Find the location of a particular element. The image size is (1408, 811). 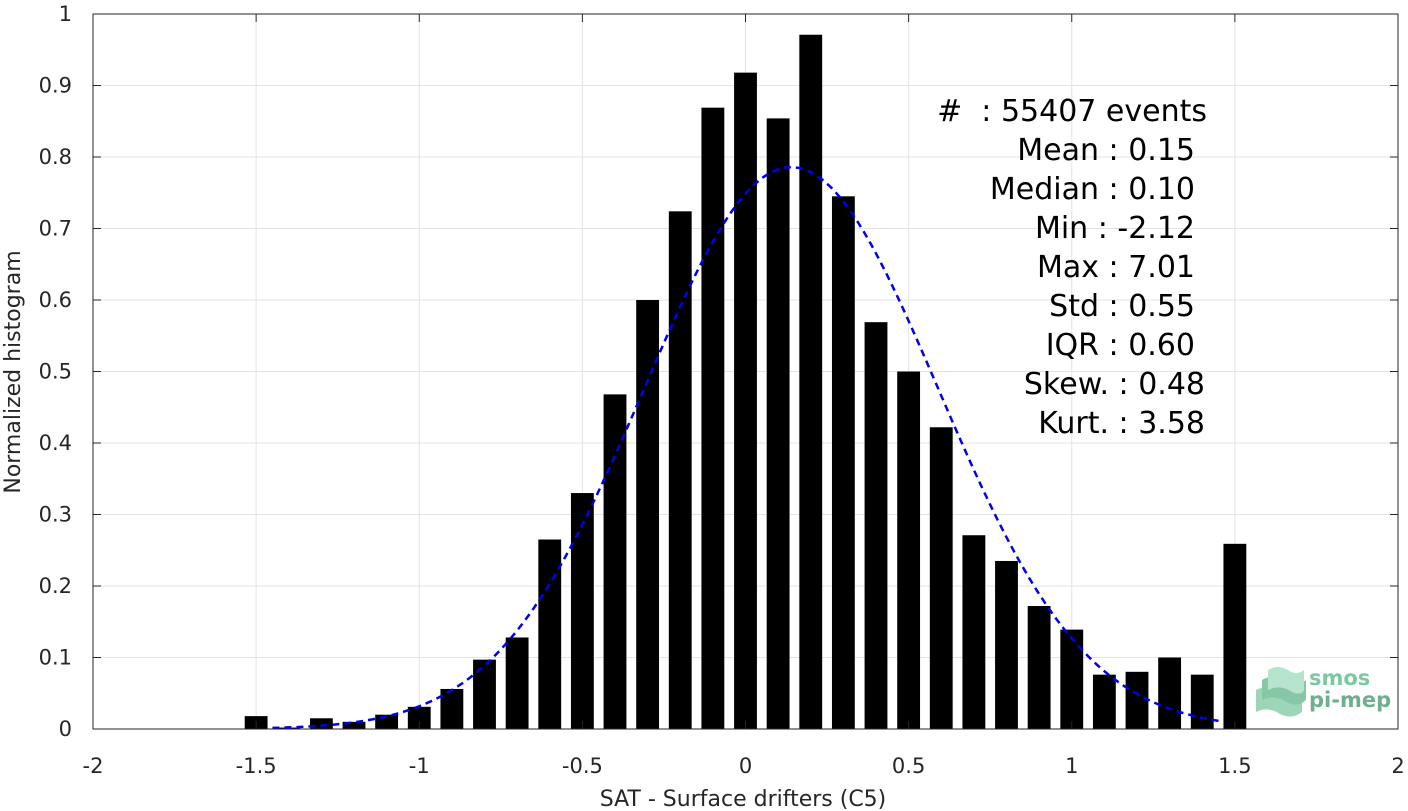

y-tick-label: 0.1 is located at coordinates (55, 658).